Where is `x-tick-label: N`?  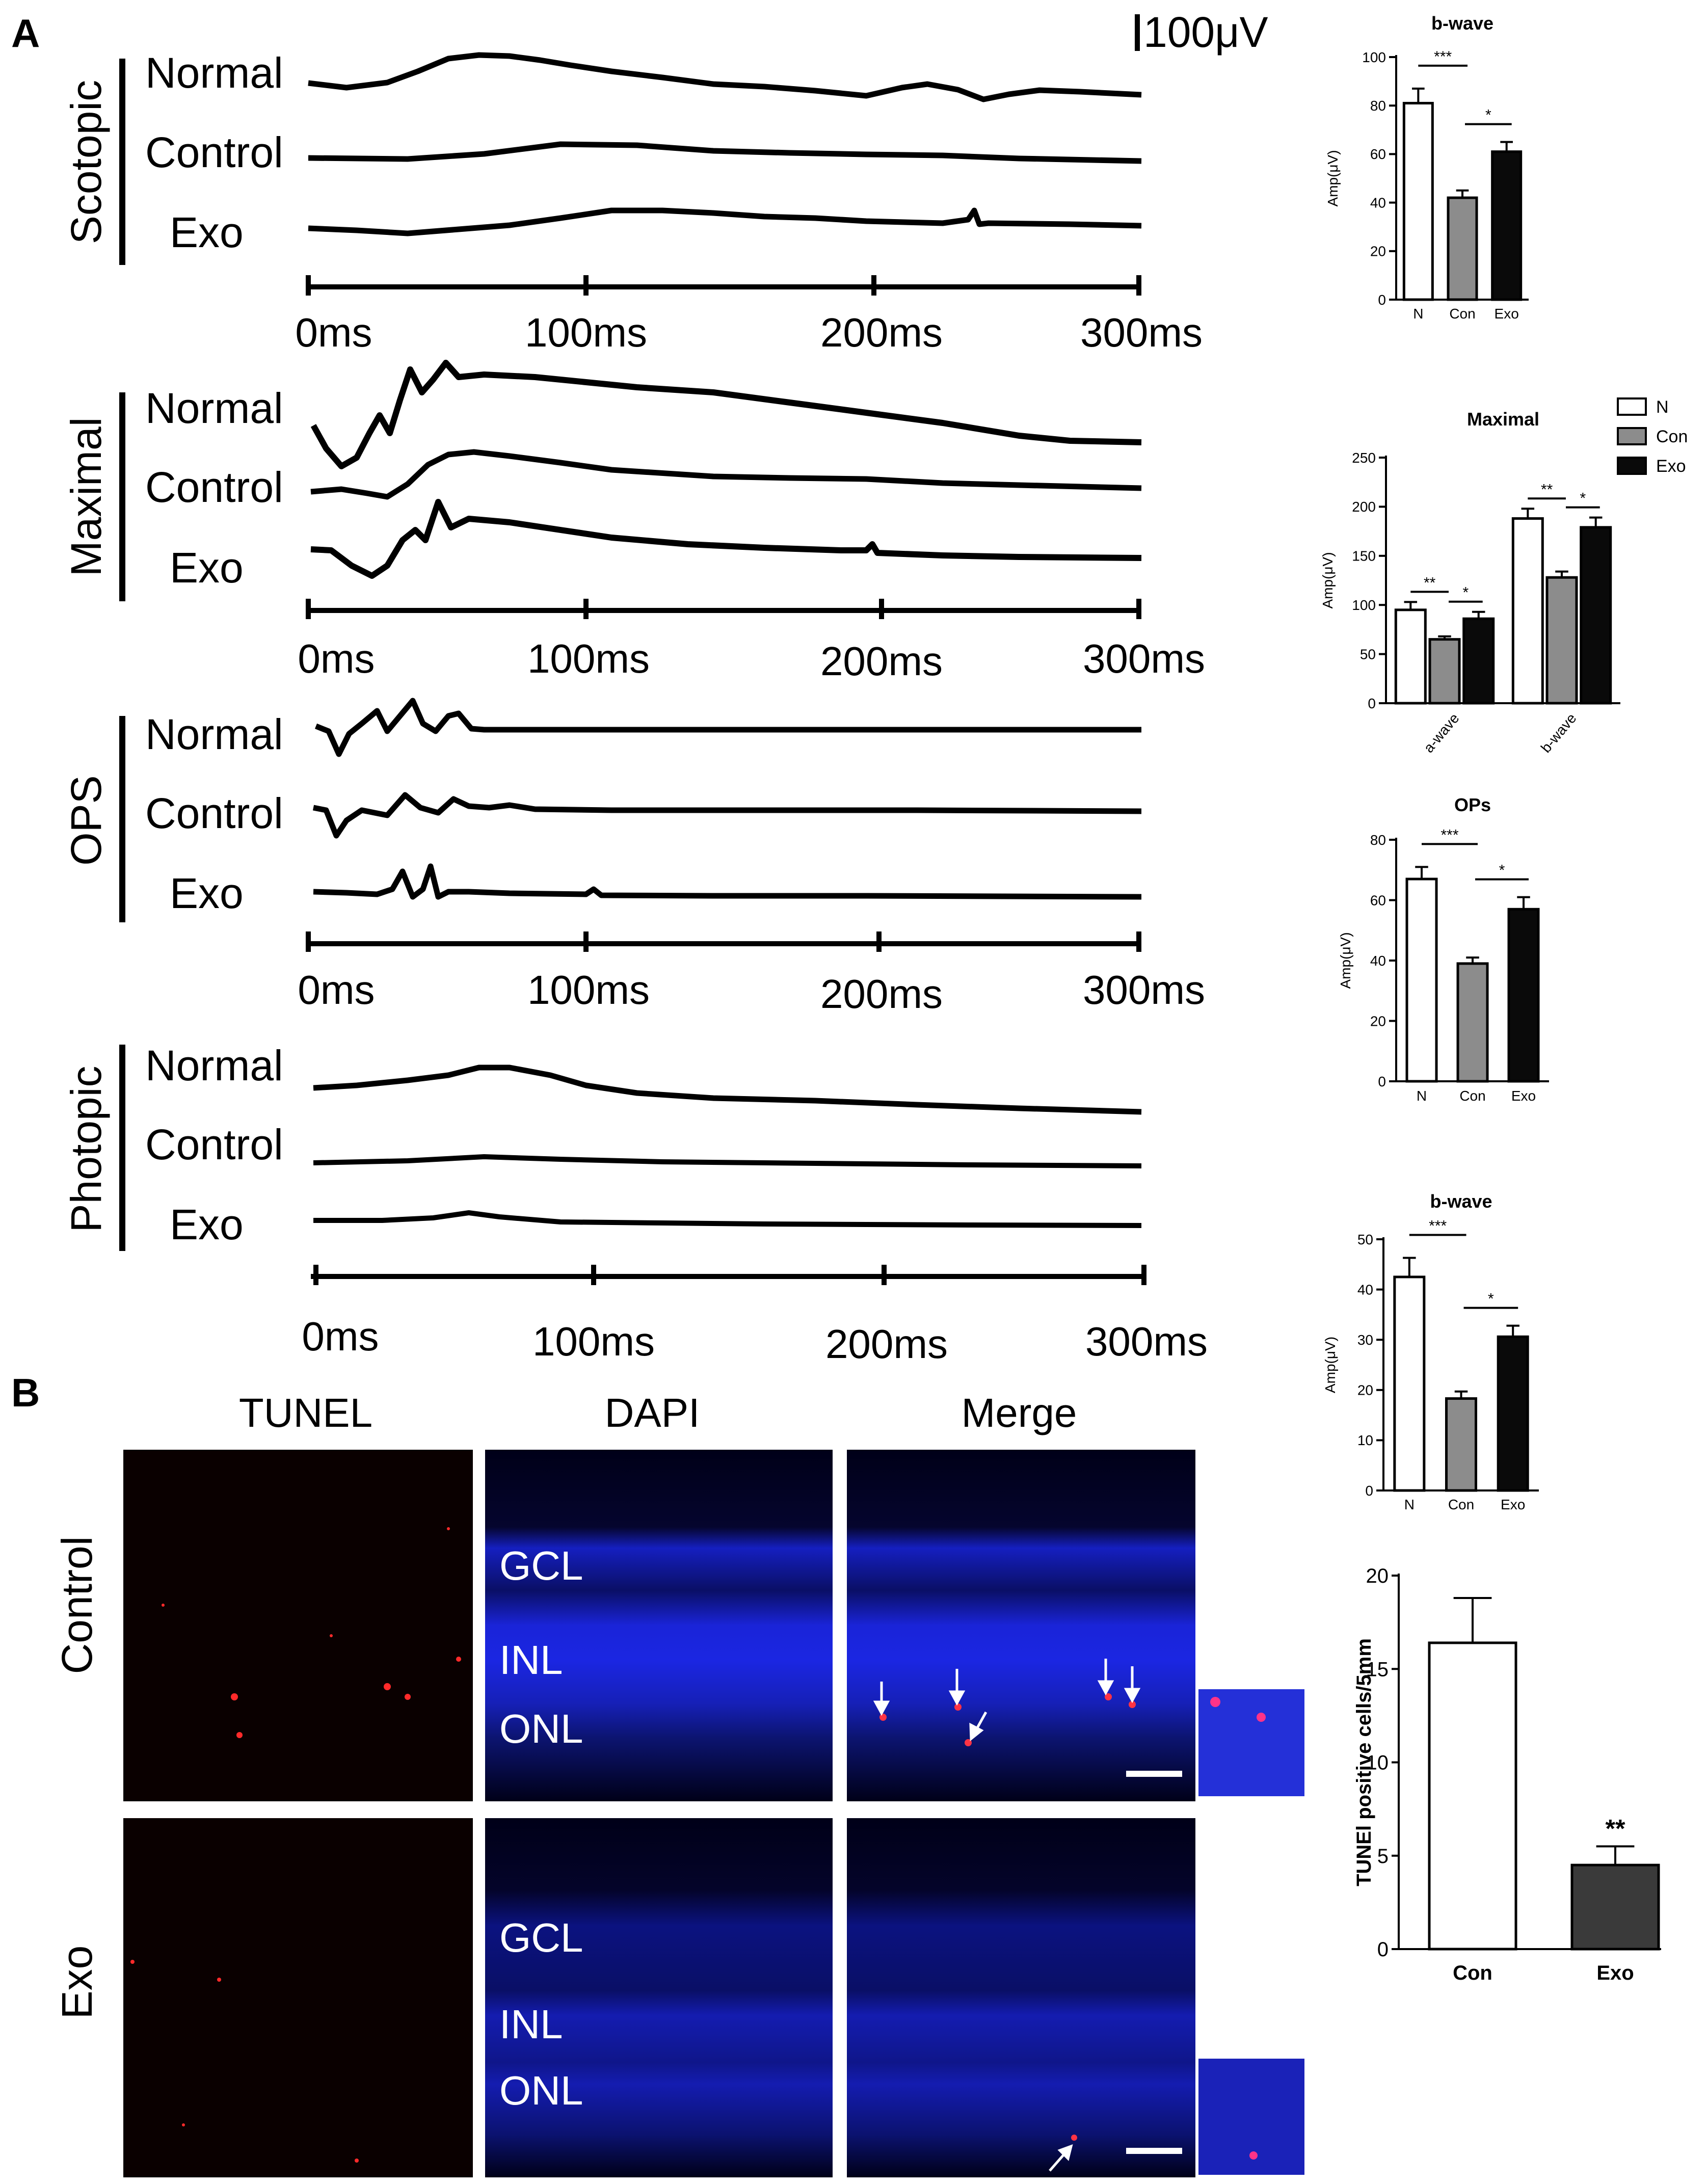
x-tick-label: N is located at coordinates (1418, 314).